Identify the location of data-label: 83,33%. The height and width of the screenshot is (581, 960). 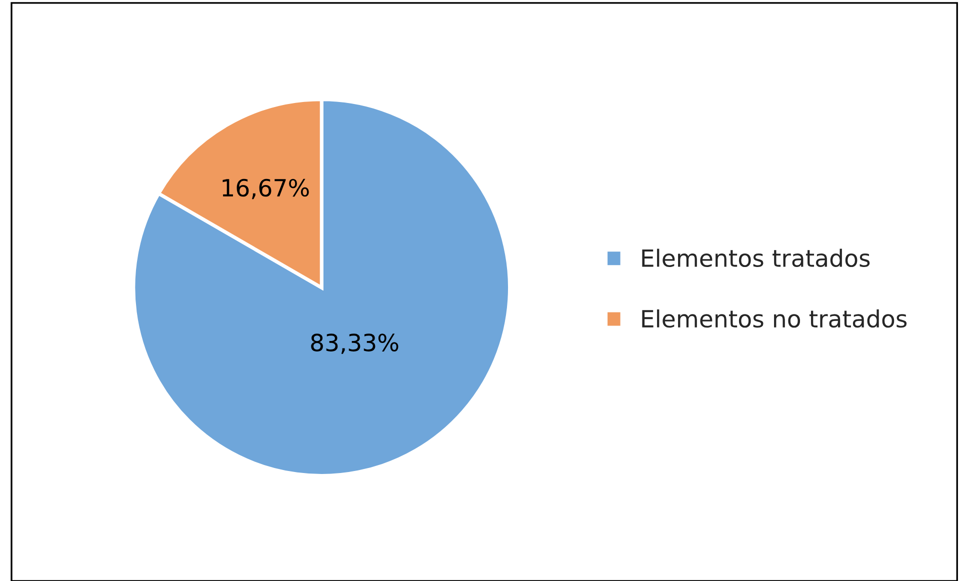
(354, 344).